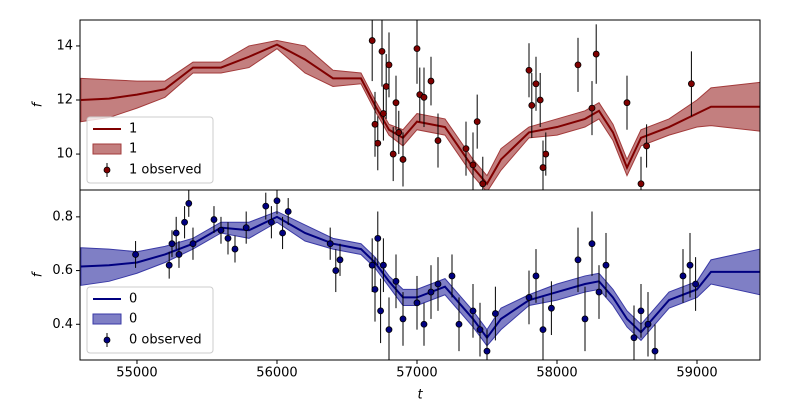 The height and width of the screenshot is (400, 800). I want to click on y-tick-label: 0.6, so click(62, 270).